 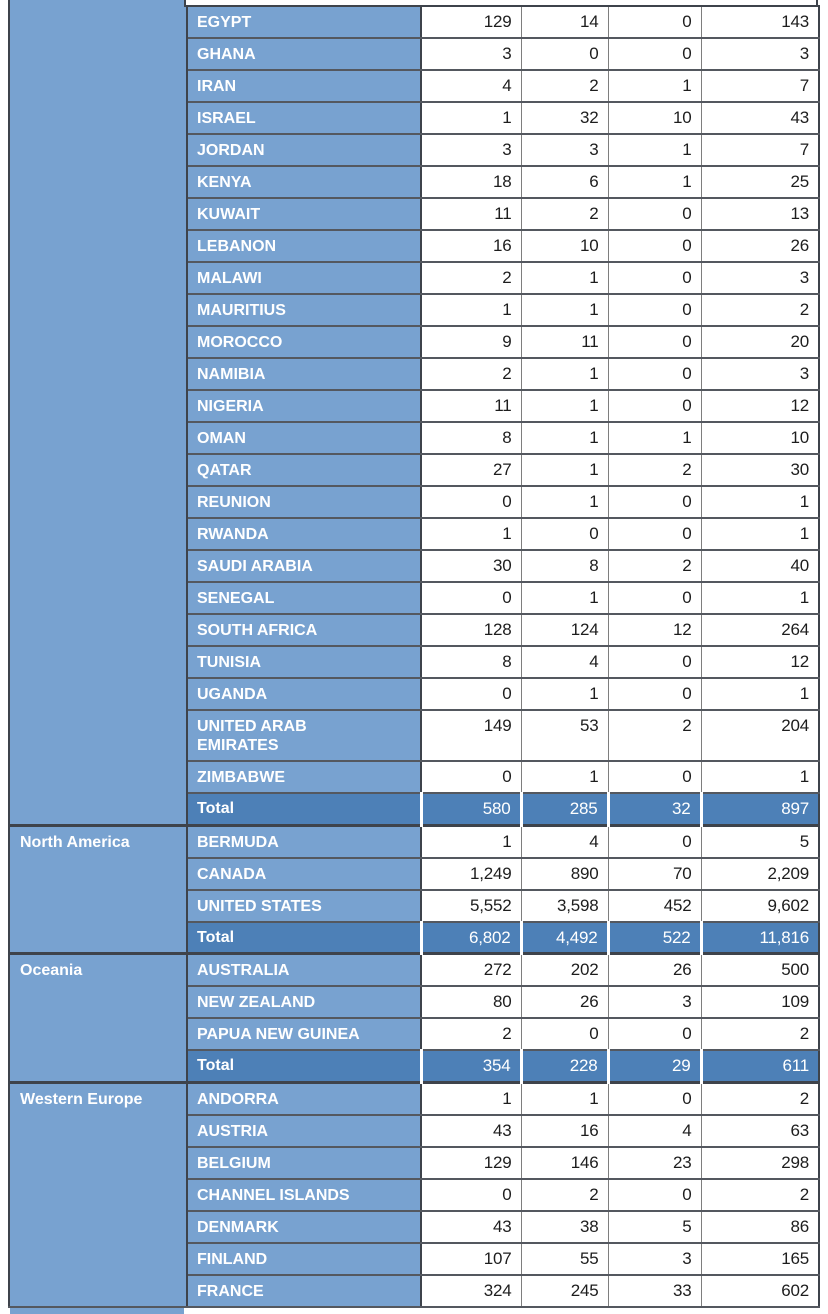 What do you see at coordinates (653, 1066) in the screenshot?
I see `total-value-cell: 29` at bounding box center [653, 1066].